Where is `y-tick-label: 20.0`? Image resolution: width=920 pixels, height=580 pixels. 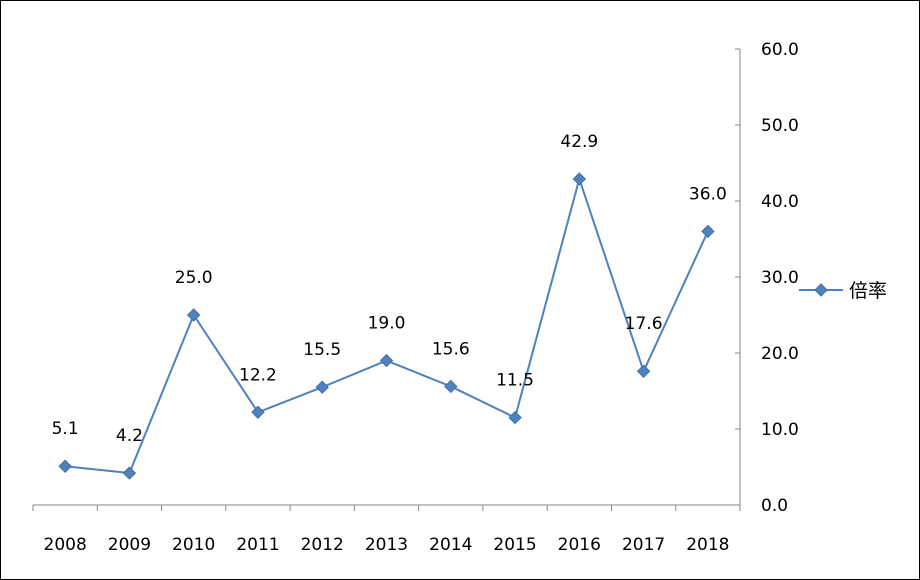 y-tick-label: 20.0 is located at coordinates (780, 354).